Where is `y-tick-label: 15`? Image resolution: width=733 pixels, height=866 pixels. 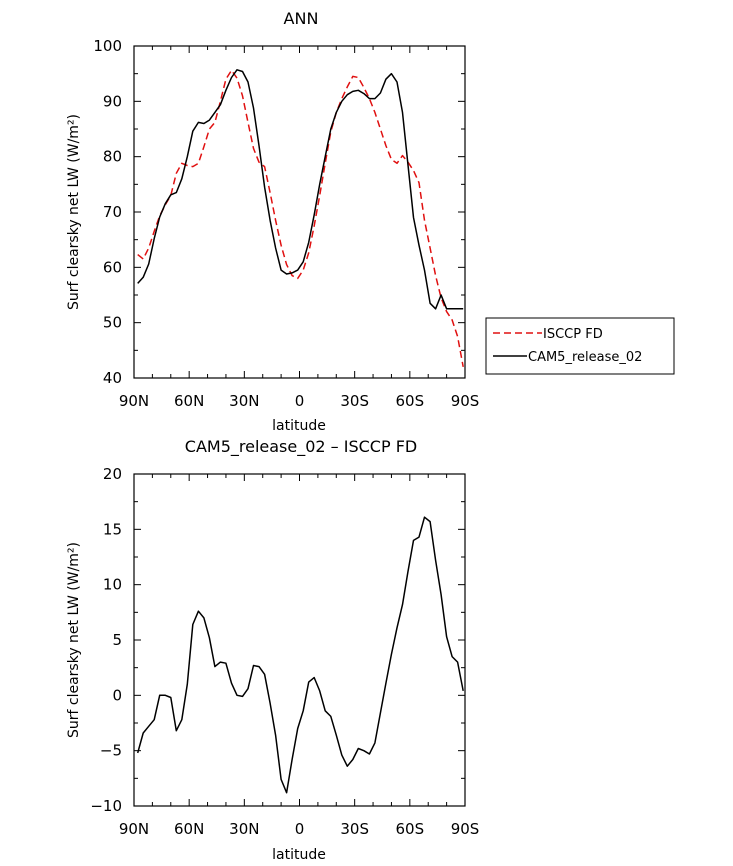
y-tick-label: 15 is located at coordinates (112, 529).